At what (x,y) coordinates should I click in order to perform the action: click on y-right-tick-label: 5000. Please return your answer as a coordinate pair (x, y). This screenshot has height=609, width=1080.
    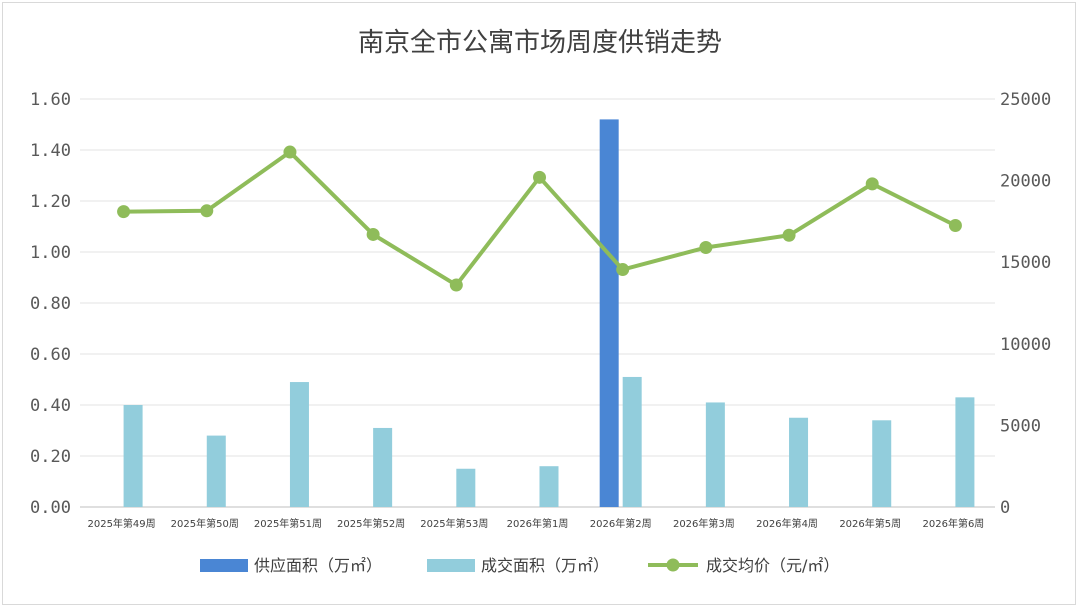
    Looking at the image, I should click on (1020, 426).